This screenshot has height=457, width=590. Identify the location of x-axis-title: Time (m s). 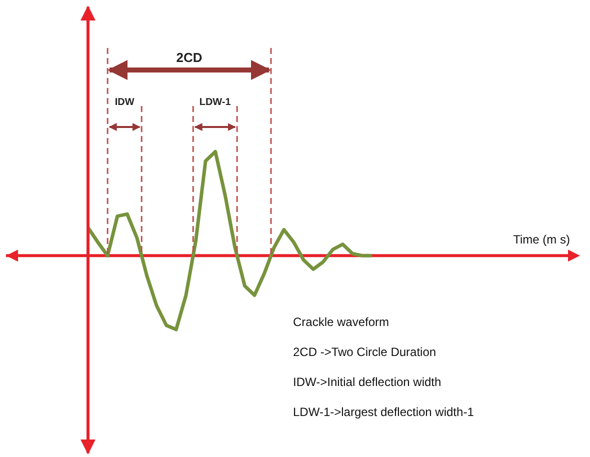
(541, 239).